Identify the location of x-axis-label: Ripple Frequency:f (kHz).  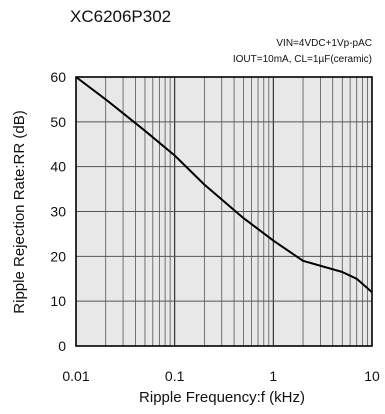
(222, 397).